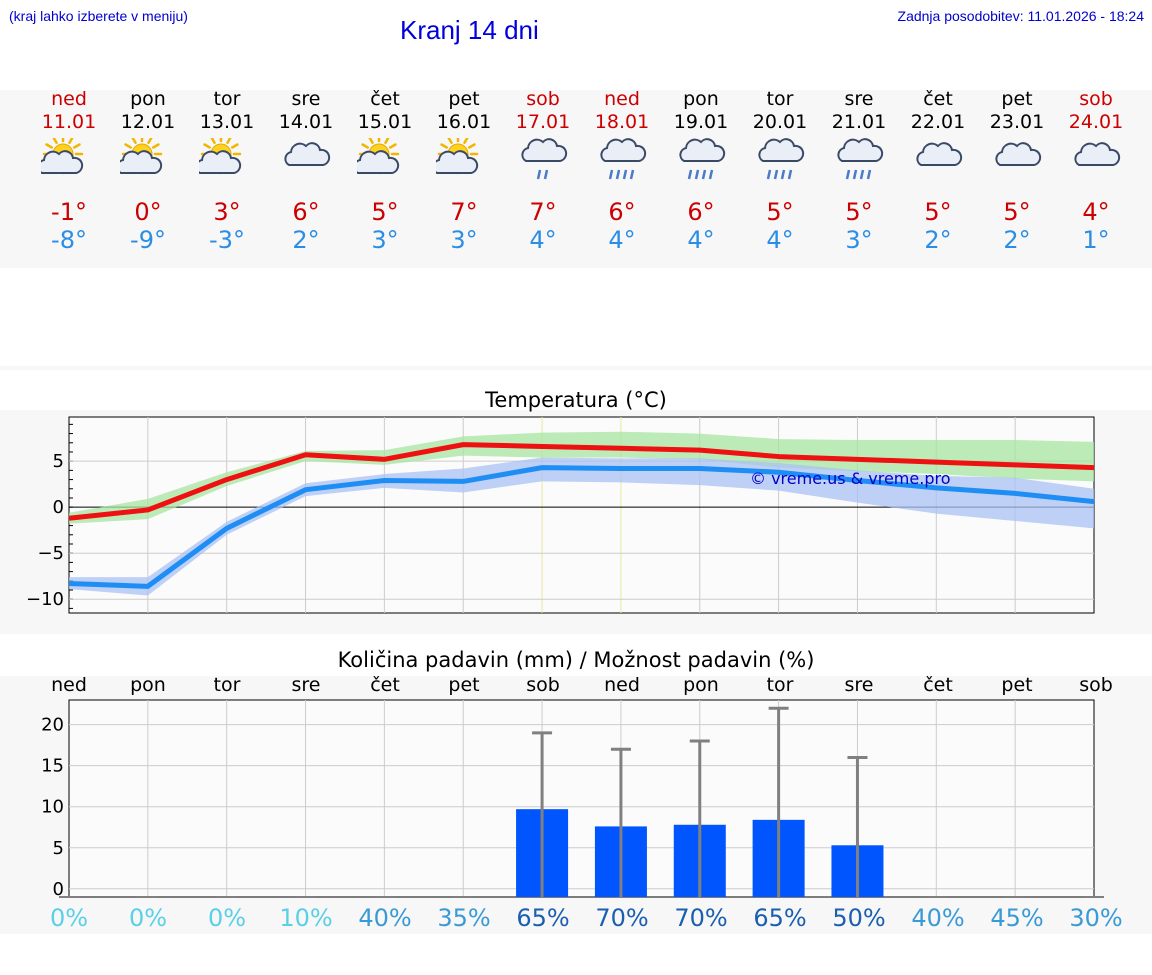 The image size is (1152, 975). What do you see at coordinates (227, 212) in the screenshot?
I see `temp-max: 3°` at bounding box center [227, 212].